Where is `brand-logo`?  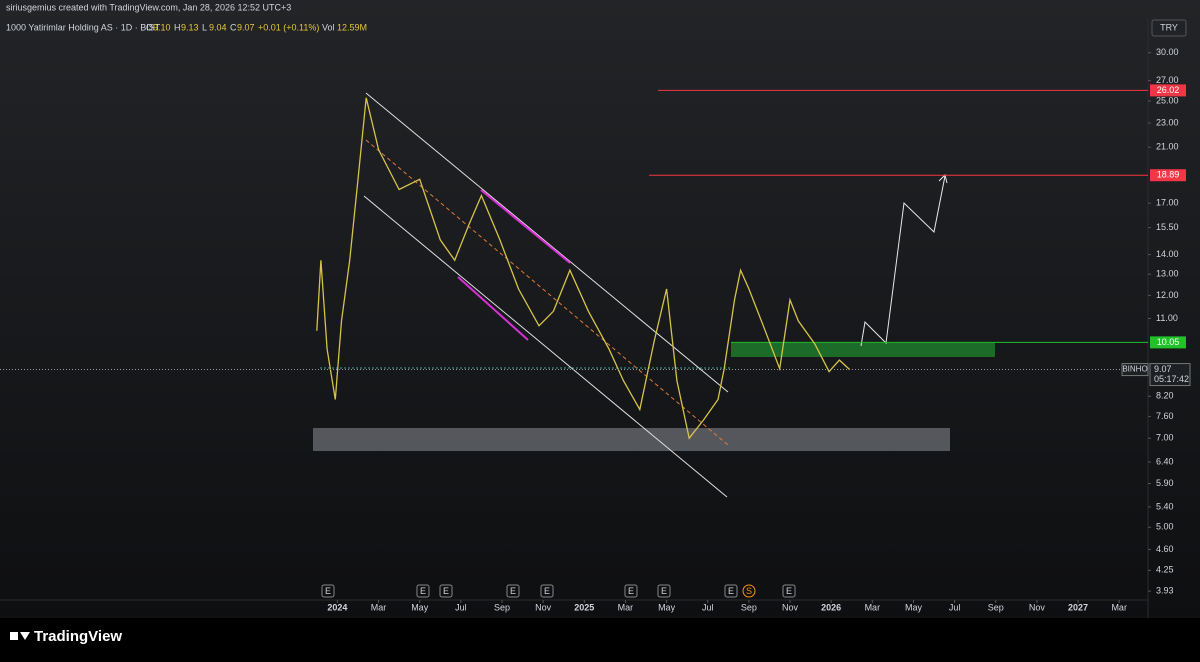
brand-logo is located at coordinates (20, 636).